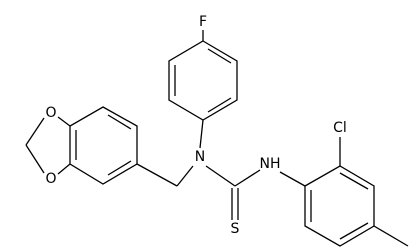  I want to click on atom-label: S, so click(235, 229).